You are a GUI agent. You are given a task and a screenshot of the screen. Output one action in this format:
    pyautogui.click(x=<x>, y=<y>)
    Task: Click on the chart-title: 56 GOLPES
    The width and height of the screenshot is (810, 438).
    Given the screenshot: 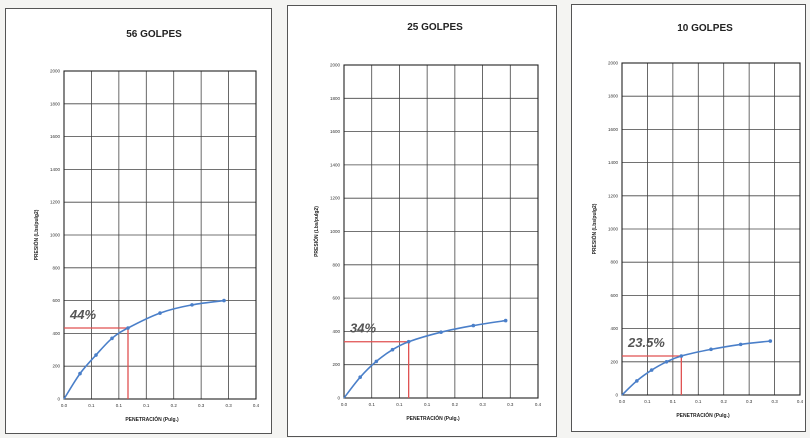 What is the action you would take?
    pyautogui.click(x=154, y=34)
    